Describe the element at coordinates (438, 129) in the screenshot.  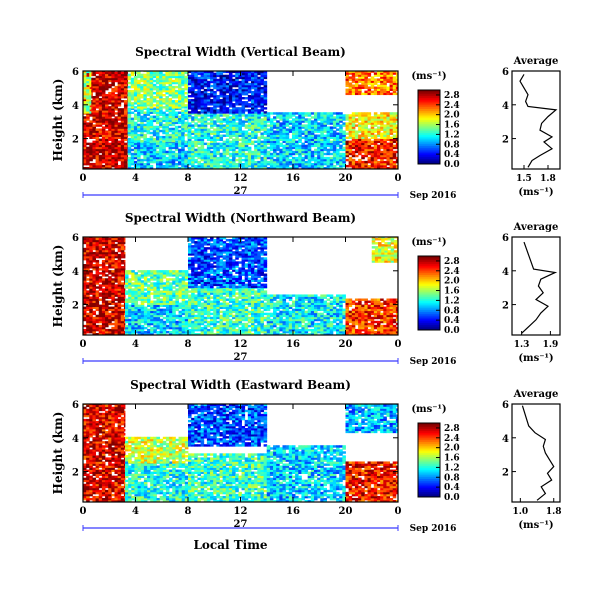
I see `colorbar: 0.00.40.81.21.62.02.42.8` at that location.